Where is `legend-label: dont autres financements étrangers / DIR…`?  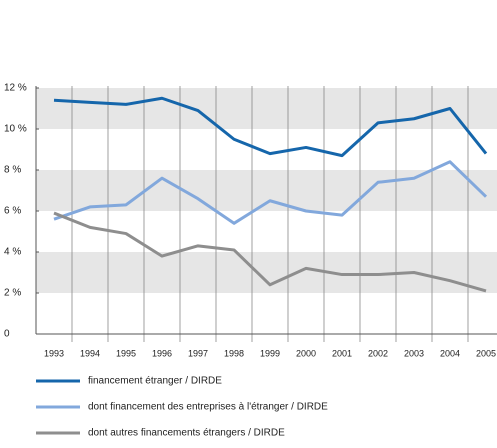
legend-label: dont autres financements étrangers / DIR… is located at coordinates (186, 433).